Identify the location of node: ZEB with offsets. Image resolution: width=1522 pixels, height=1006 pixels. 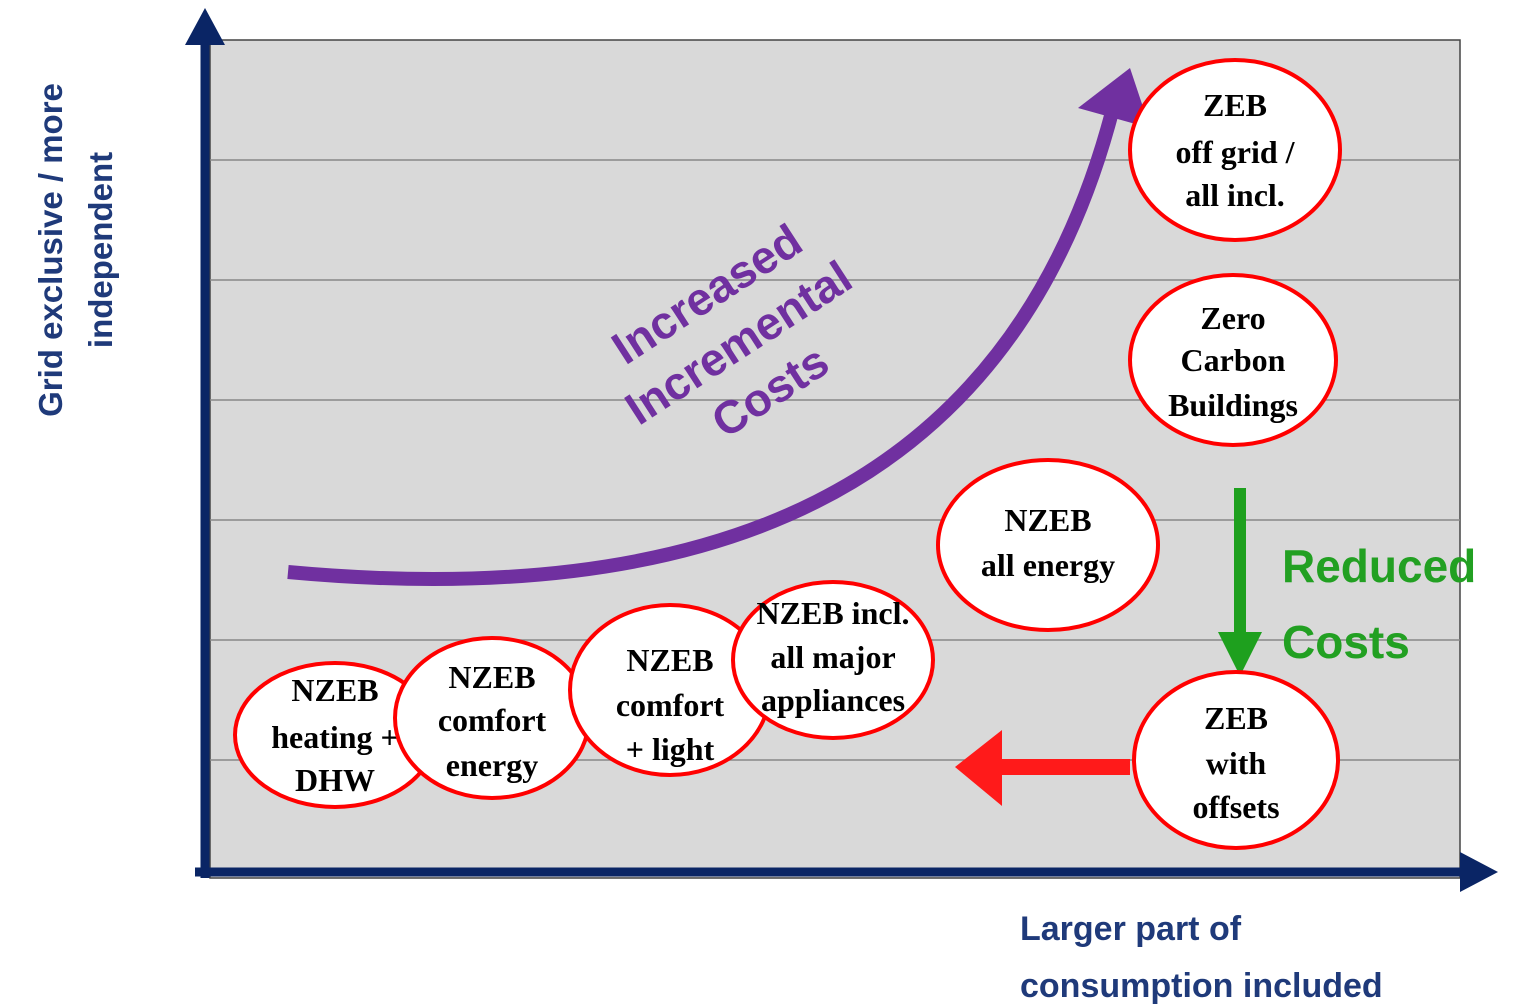
(1236, 760).